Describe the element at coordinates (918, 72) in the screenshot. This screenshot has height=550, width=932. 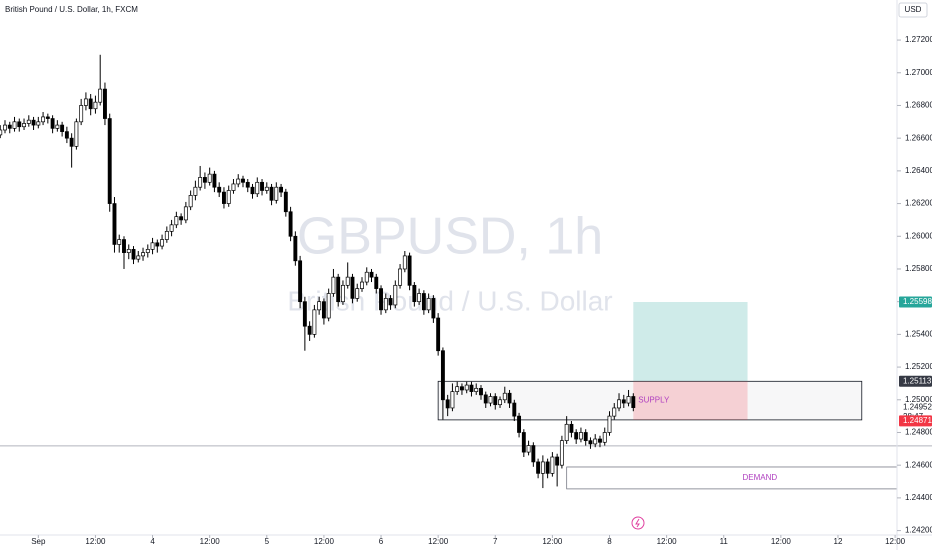
I see `y-tick-label: 1.27000` at that location.